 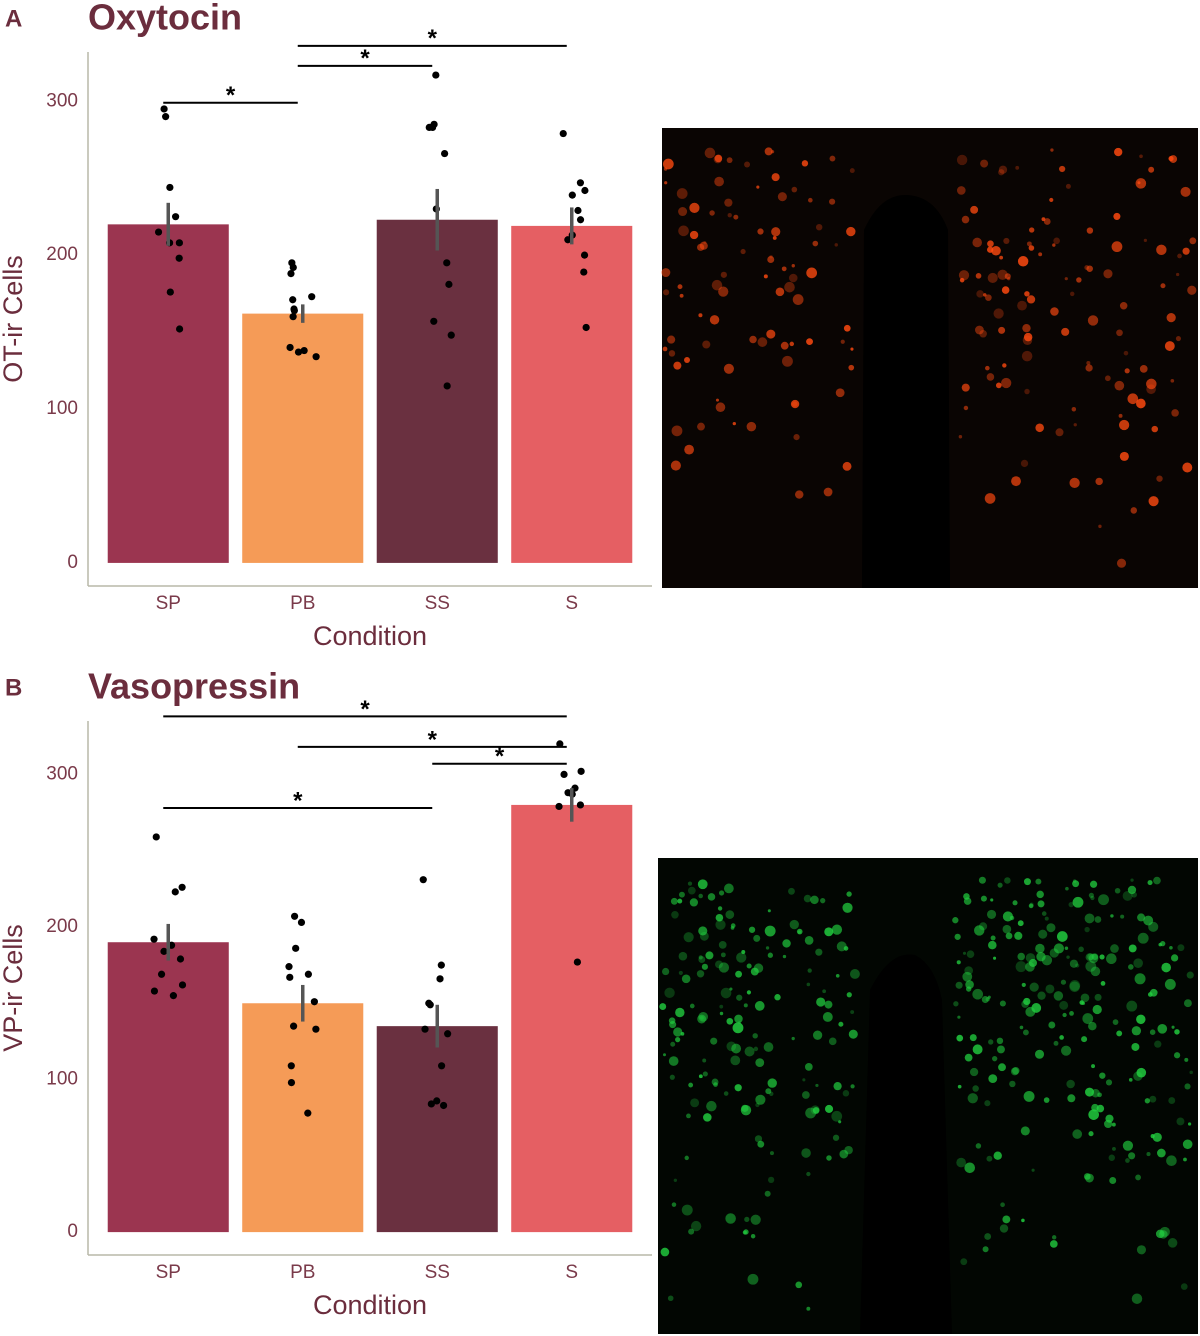 What do you see at coordinates (62, 100) in the screenshot?
I see `y-tick-label: 300` at bounding box center [62, 100].